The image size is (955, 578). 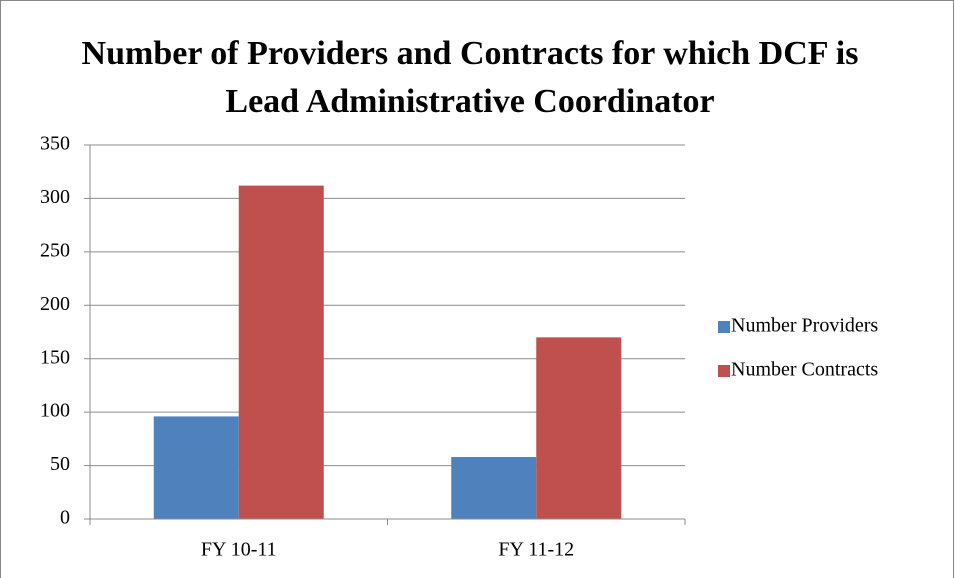 What do you see at coordinates (60, 464) in the screenshot?
I see `y-tick-label: 50` at bounding box center [60, 464].